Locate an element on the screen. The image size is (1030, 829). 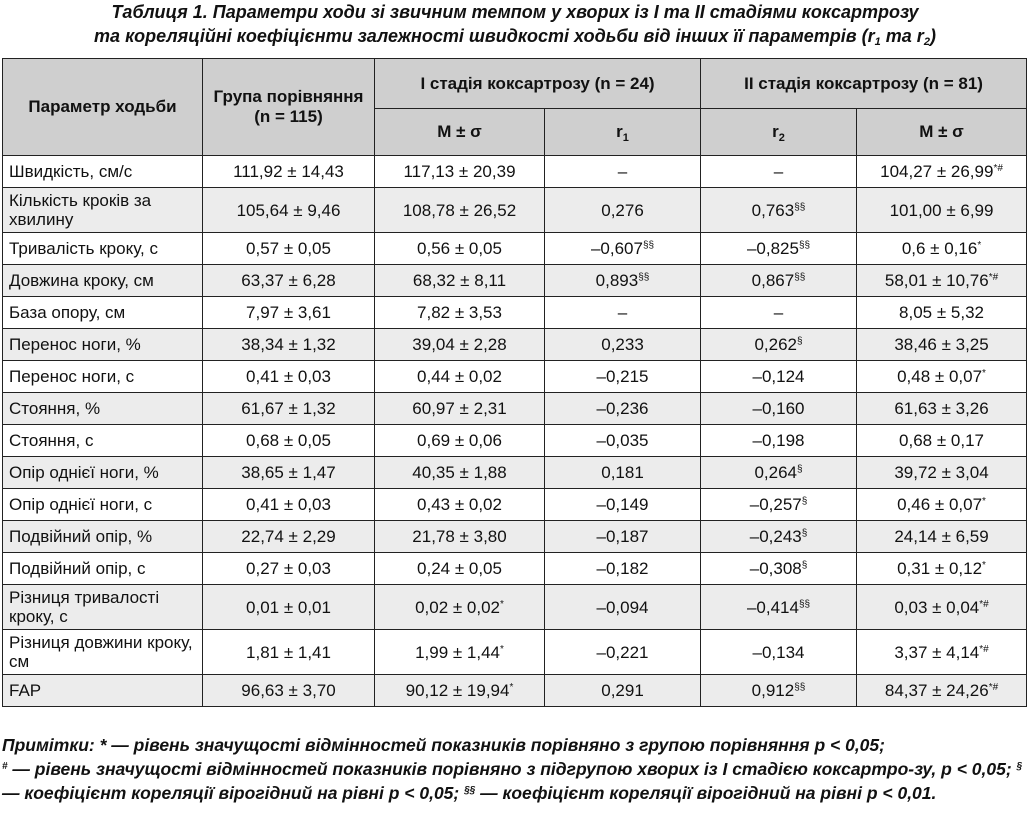
cell-r2-value: –0,160 is located at coordinates (778, 408).